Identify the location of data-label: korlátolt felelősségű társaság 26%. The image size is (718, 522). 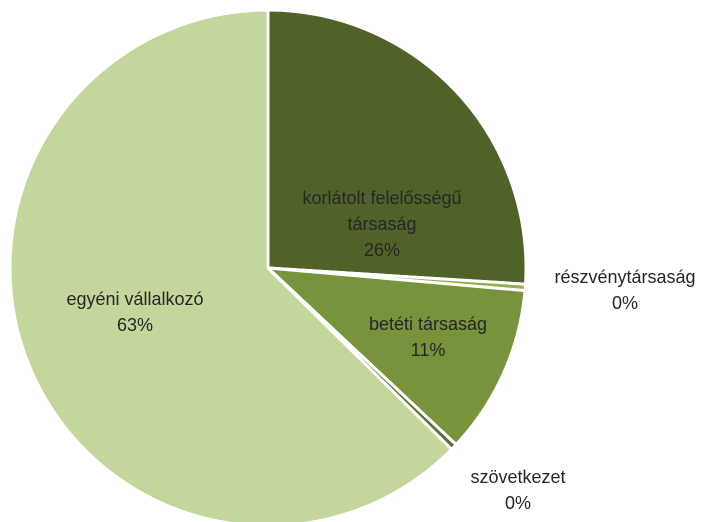
(382, 224).